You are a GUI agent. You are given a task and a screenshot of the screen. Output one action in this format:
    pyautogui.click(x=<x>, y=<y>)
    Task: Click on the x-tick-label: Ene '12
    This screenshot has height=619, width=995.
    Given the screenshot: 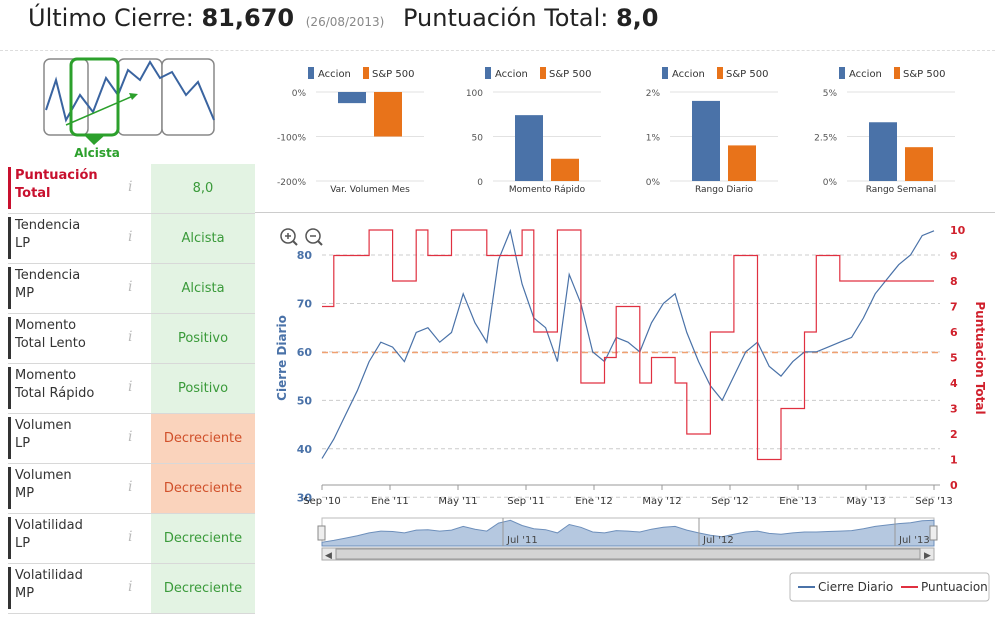 What is the action you would take?
    pyautogui.click(x=593, y=501)
    